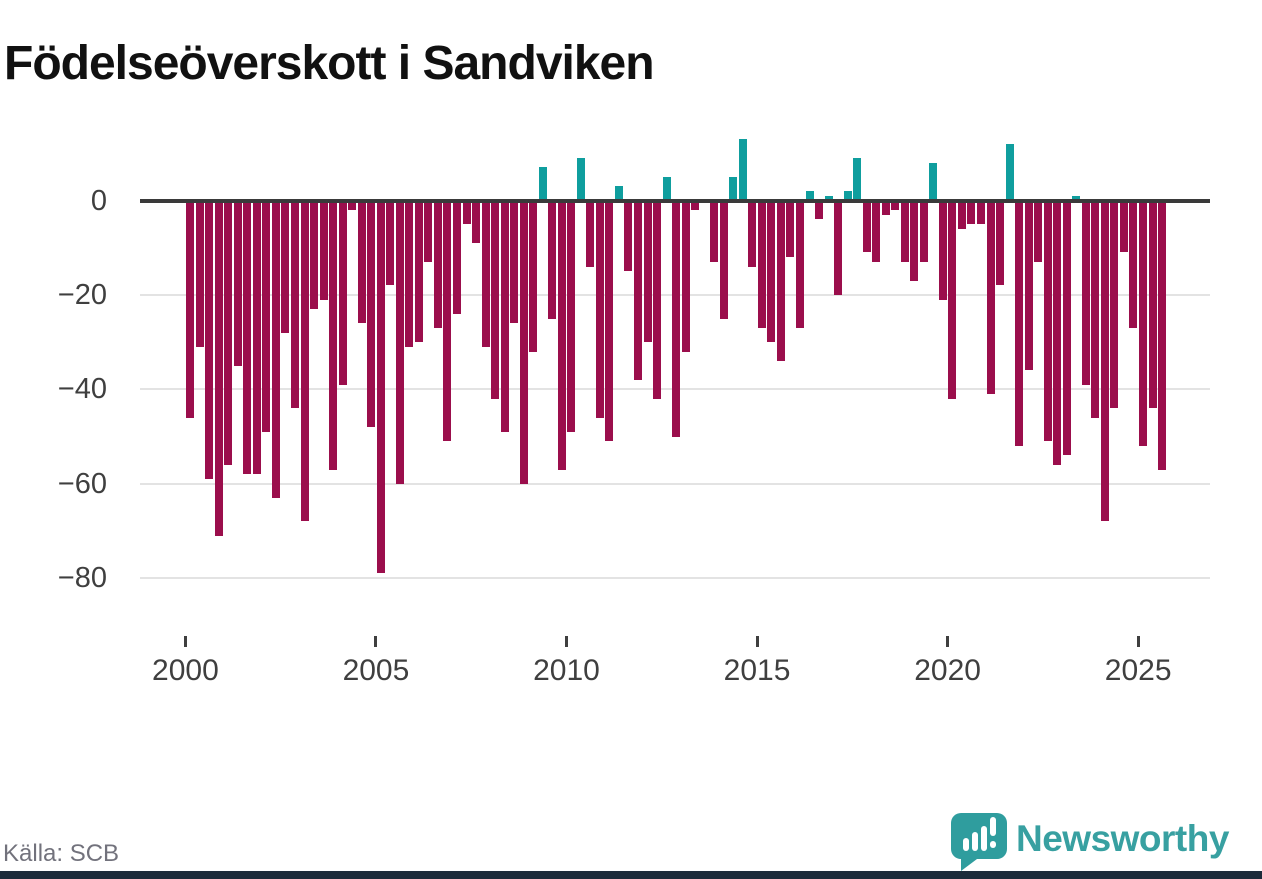 Image resolution: width=1262 pixels, height=879 pixels. Describe the element at coordinates (329, 64) in the screenshot. I see `page-title: Födelseöverskott i Sandviken` at that location.